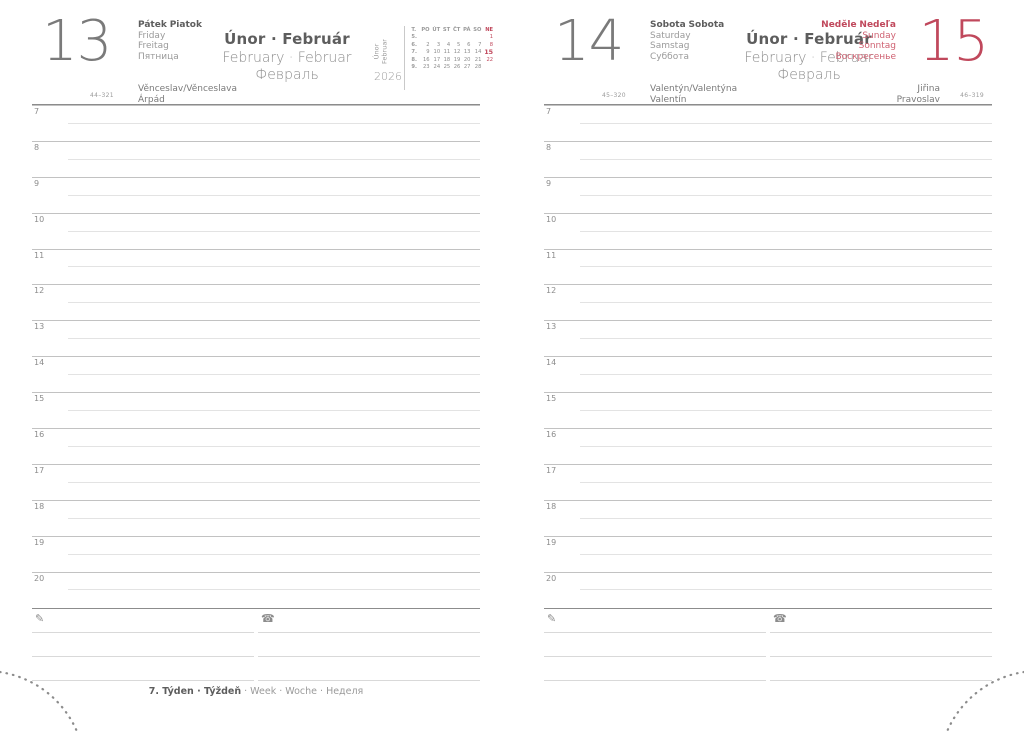  What do you see at coordinates (459, 44) in the screenshot?
I see `mini-calendar-day: 5` at bounding box center [459, 44].